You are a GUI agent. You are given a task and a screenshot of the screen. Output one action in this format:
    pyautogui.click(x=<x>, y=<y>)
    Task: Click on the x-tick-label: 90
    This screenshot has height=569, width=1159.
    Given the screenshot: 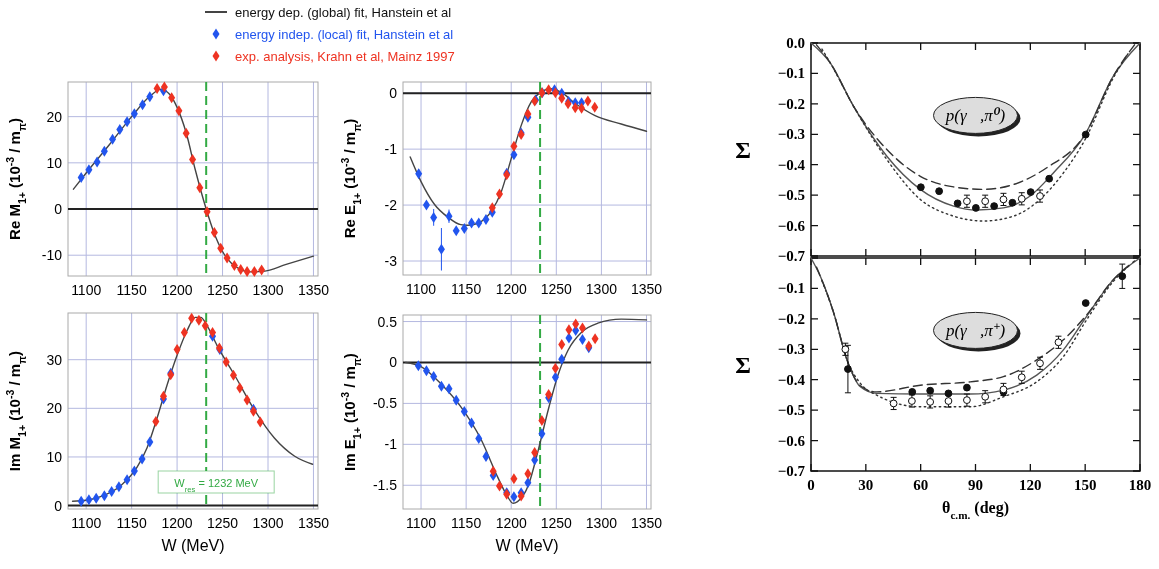 What is the action you would take?
    pyautogui.click(x=975, y=485)
    